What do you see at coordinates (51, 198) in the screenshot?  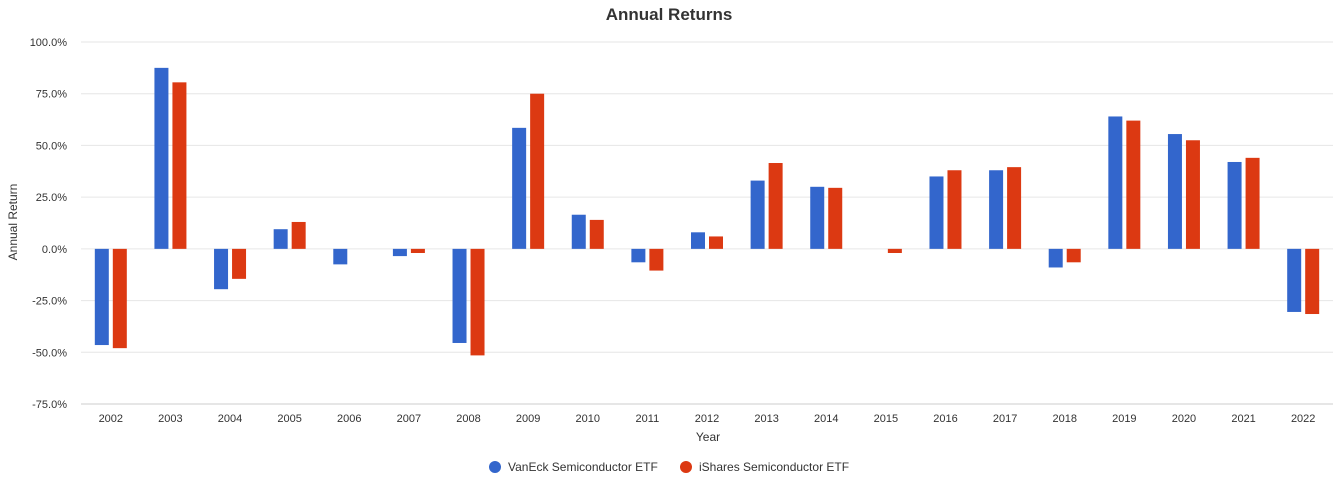 I see `y-tick-label: 25.0%` at bounding box center [51, 198].